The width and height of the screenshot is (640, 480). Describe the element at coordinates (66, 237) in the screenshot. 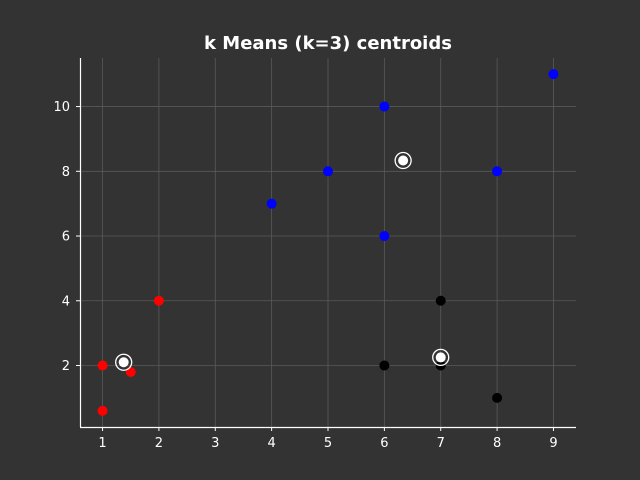

I see `y-tick-label: 6` at that location.